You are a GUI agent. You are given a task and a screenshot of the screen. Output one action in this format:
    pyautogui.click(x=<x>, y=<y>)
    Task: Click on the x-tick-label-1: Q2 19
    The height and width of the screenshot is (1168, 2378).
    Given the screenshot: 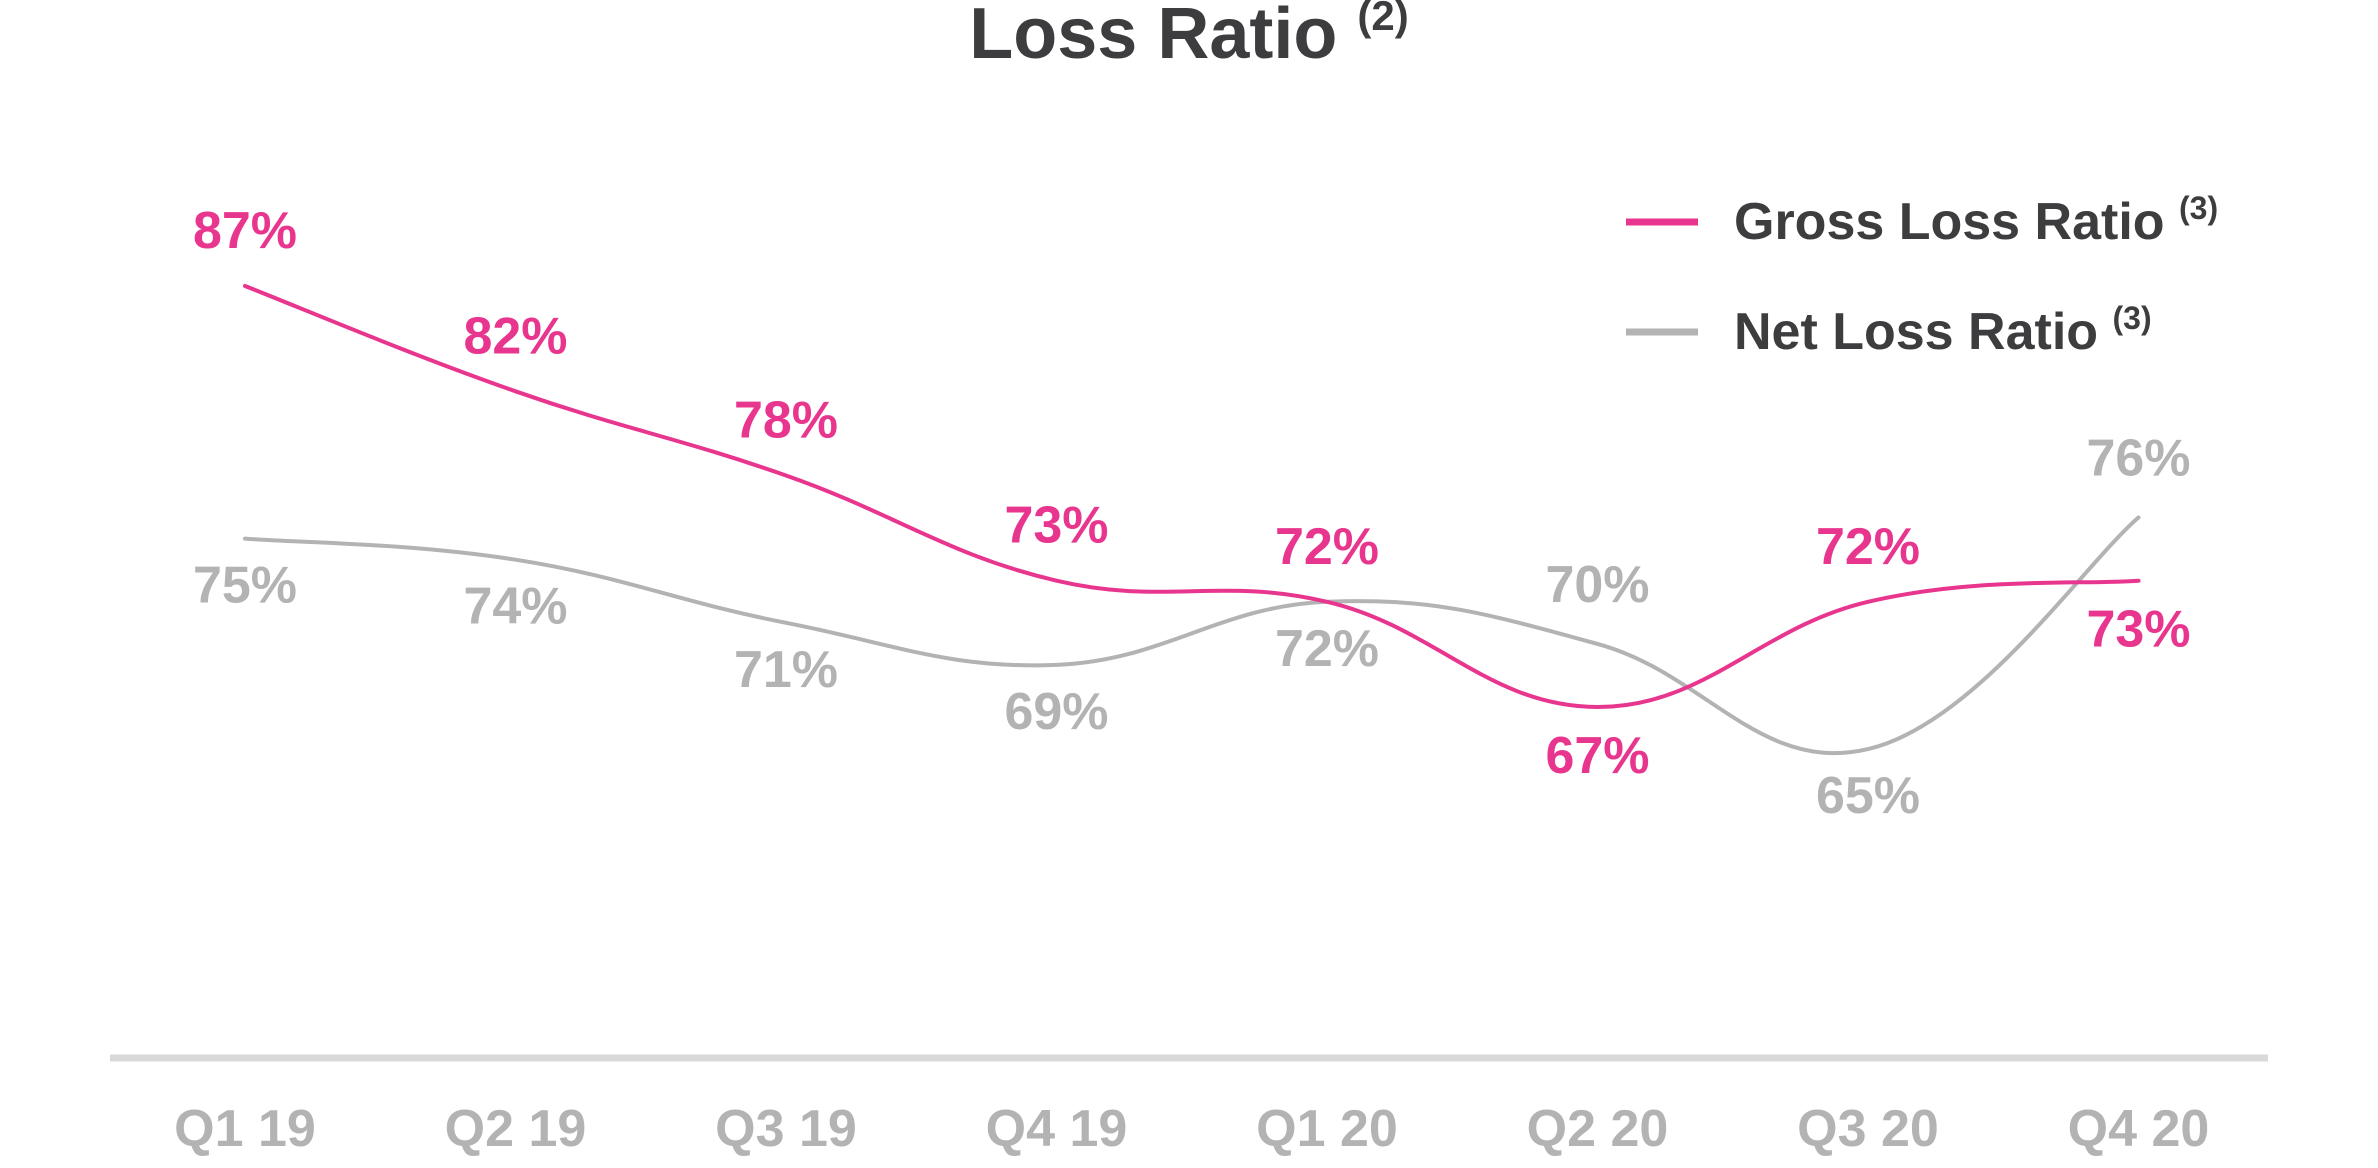 What is the action you would take?
    pyautogui.click(x=516, y=1129)
    